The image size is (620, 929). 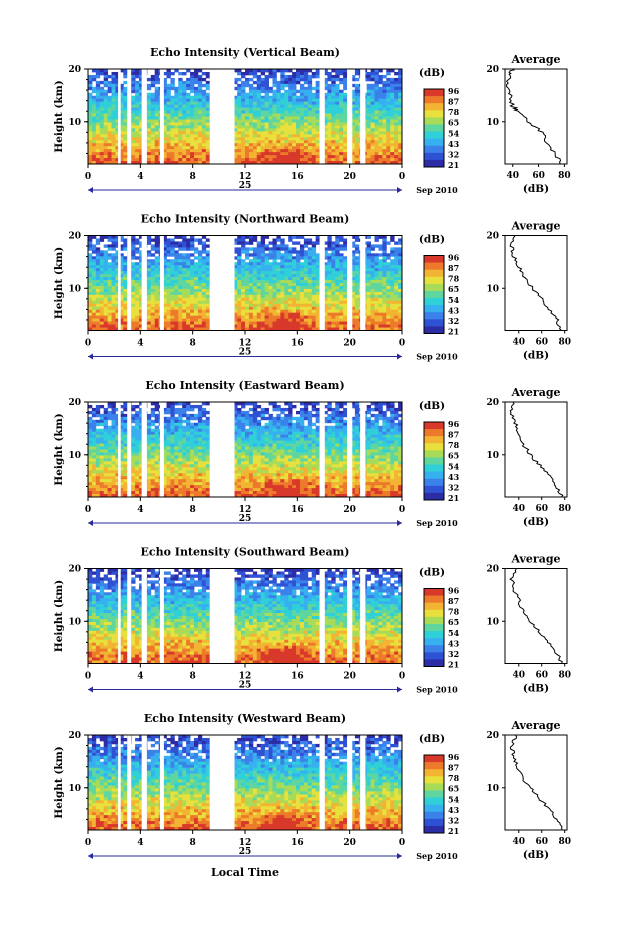 What do you see at coordinates (434, 133) in the screenshot?
I see `colorbar-step` at bounding box center [434, 133].